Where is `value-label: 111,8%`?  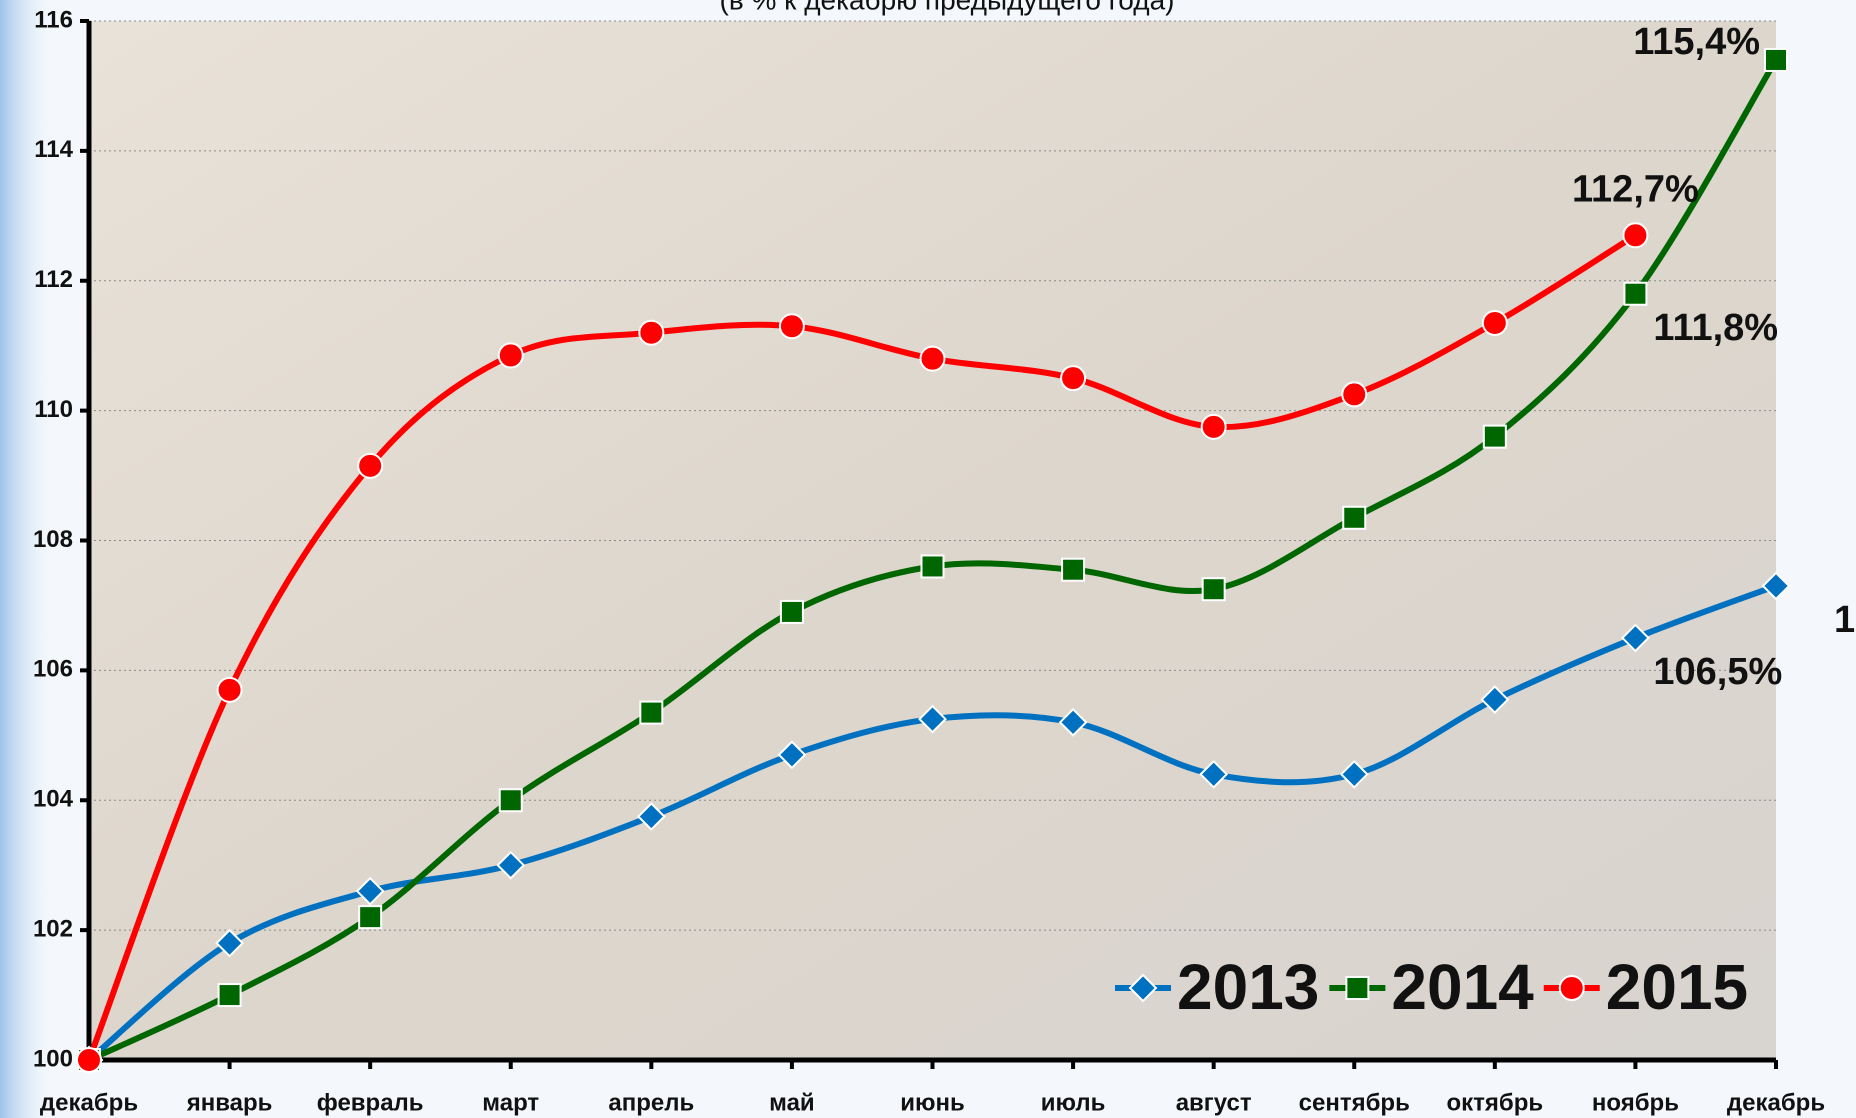
value-label: 111,8% is located at coordinates (1715, 328).